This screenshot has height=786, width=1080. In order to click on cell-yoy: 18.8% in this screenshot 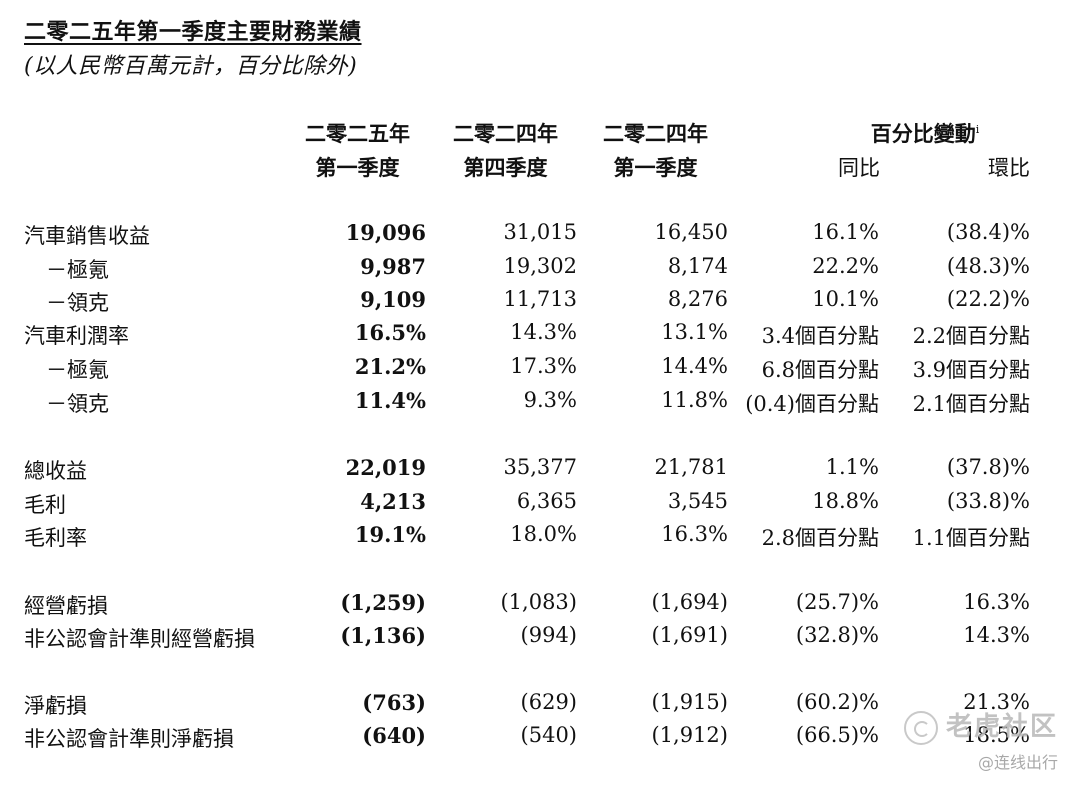, I will do `click(845, 501)`.